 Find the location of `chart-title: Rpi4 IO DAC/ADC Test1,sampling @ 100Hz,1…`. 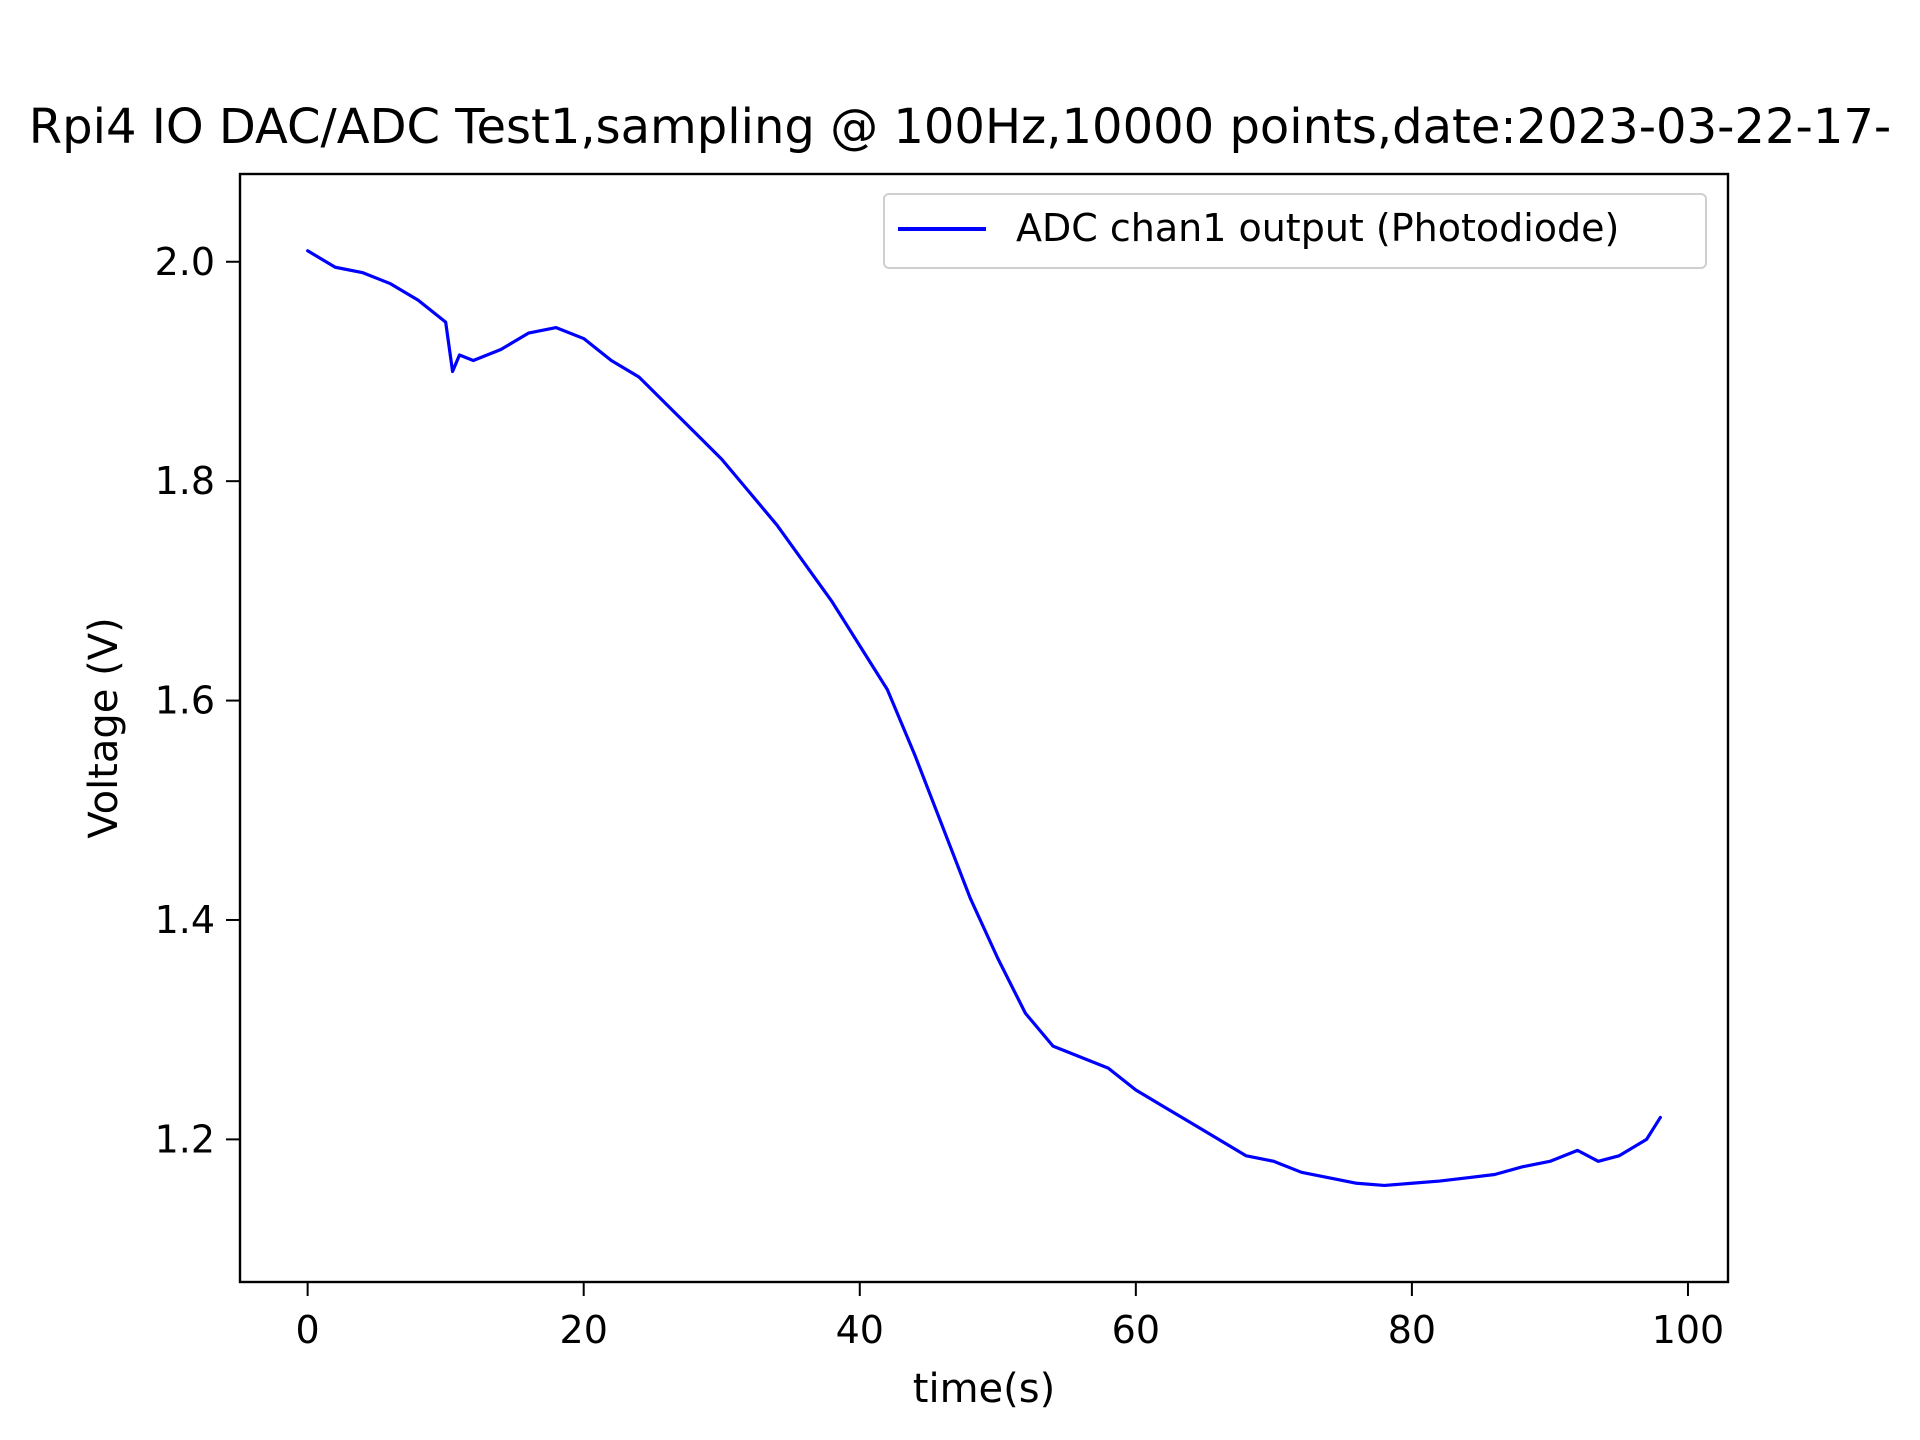

chart-title: Rpi4 IO DAC/ADC Test1,sampling @ 100Hz,1… is located at coordinates (960, 127).